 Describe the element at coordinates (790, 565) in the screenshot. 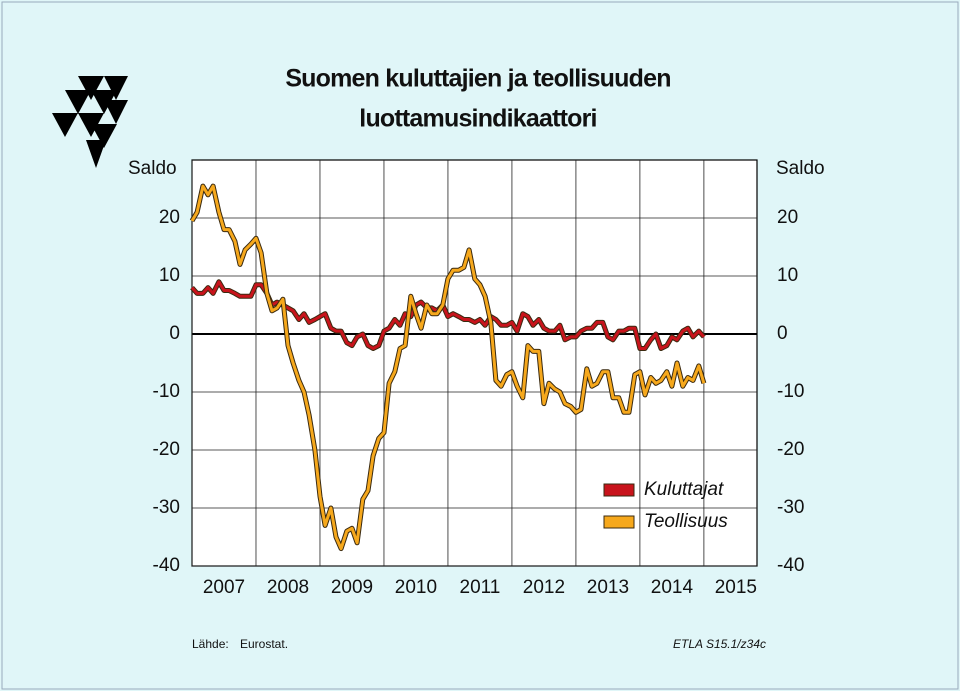

I see `y2-tick-label: -40` at that location.